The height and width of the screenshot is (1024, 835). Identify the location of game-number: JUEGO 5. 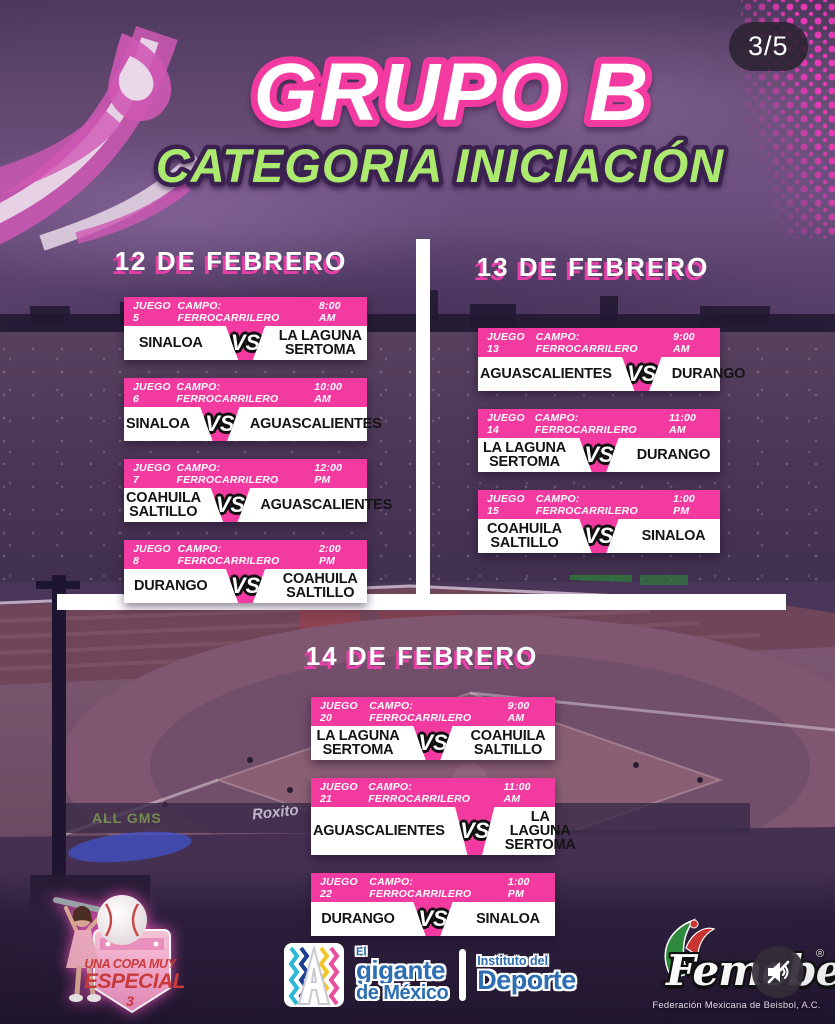
(152, 312).